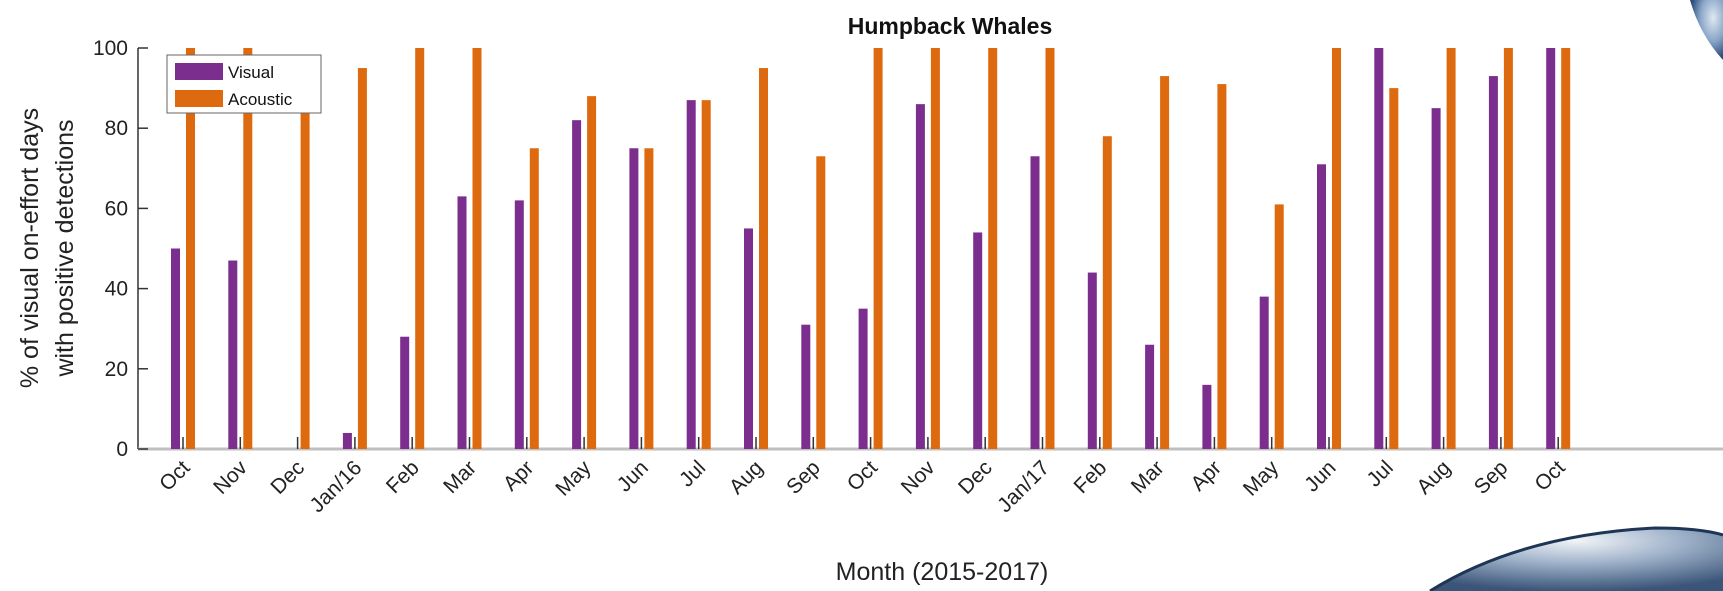 This screenshot has width=1723, height=591. Describe the element at coordinates (1023, 486) in the screenshot. I see `x-tick-label: Jan/17` at that location.